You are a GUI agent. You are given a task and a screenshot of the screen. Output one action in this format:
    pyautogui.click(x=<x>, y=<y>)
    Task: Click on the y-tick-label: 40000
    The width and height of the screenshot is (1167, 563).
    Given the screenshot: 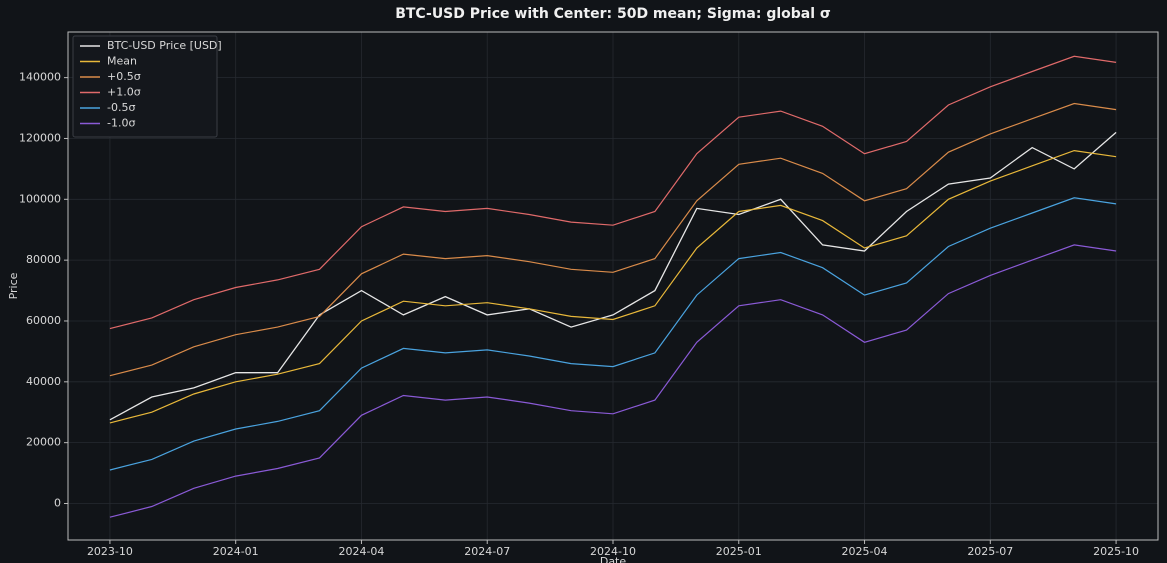 What is the action you would take?
    pyautogui.click(x=43, y=381)
    